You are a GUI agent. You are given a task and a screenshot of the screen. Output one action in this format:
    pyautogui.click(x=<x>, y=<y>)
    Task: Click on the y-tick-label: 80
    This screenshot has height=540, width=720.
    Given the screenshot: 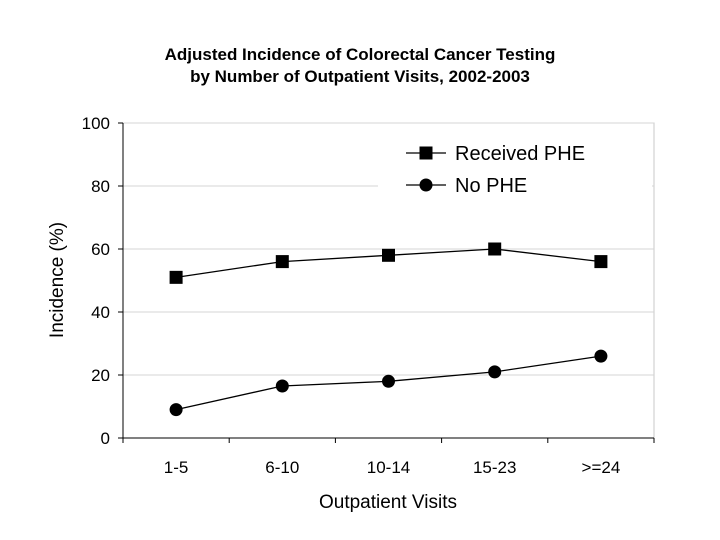 What is the action you would take?
    pyautogui.click(x=100, y=186)
    